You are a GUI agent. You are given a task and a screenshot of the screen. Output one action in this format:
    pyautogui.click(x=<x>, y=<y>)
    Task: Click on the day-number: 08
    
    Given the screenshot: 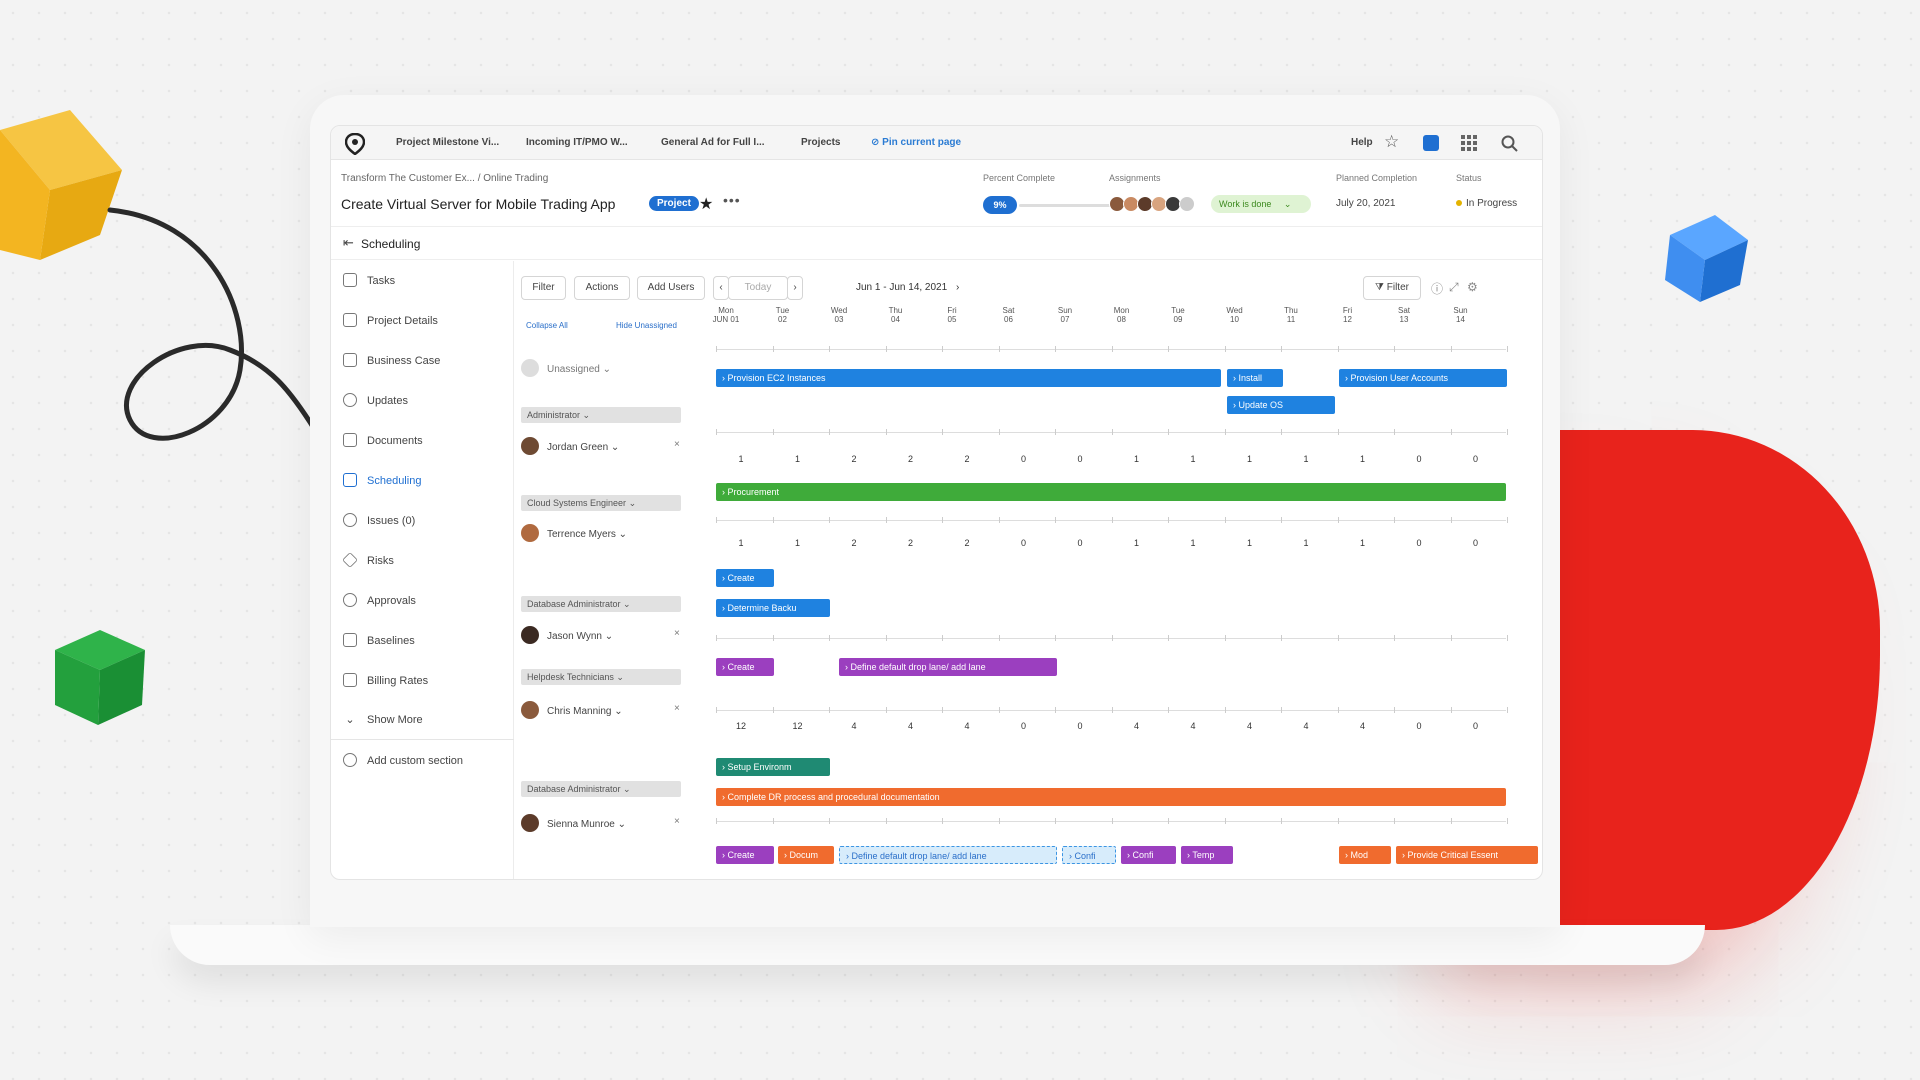 What is the action you would take?
    pyautogui.click(x=1121, y=319)
    